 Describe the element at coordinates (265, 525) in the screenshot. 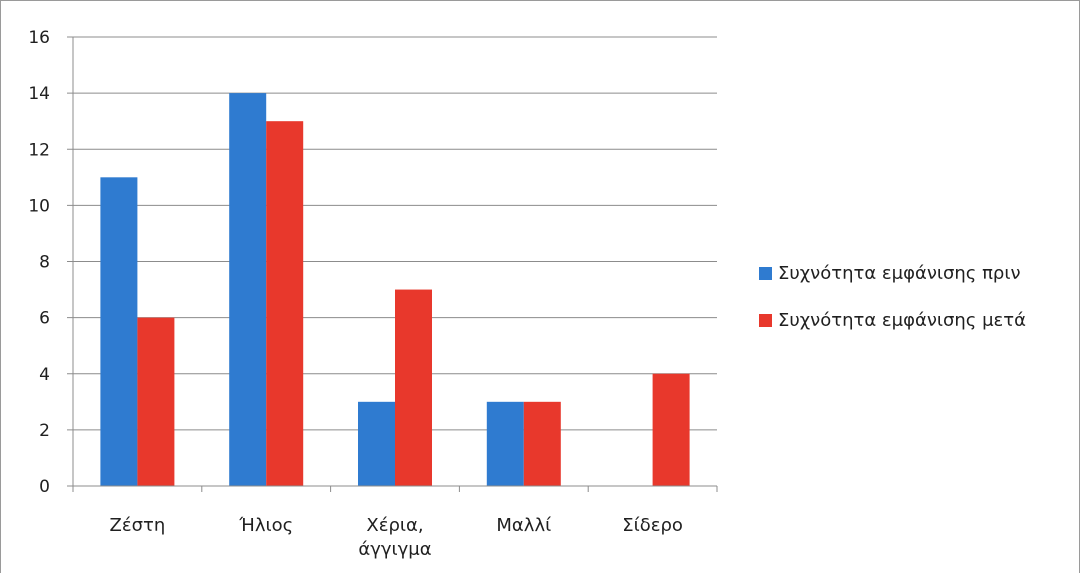

I see `x-tick-label: Ήλιος` at that location.